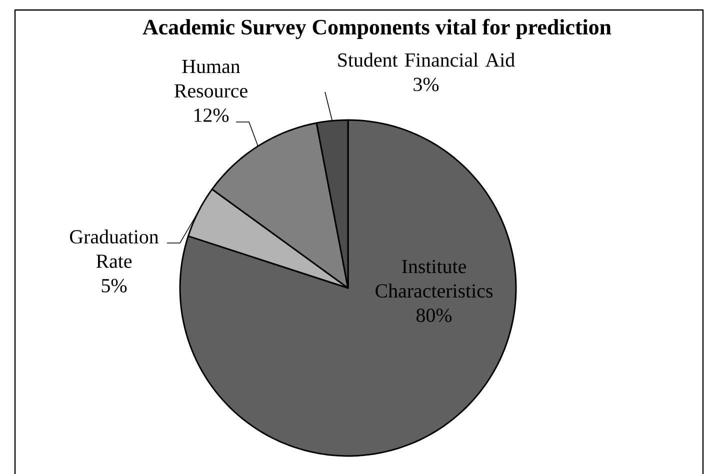 This screenshot has height=474, width=705. I want to click on slice-label: Graduation Rate, so click(114, 249).